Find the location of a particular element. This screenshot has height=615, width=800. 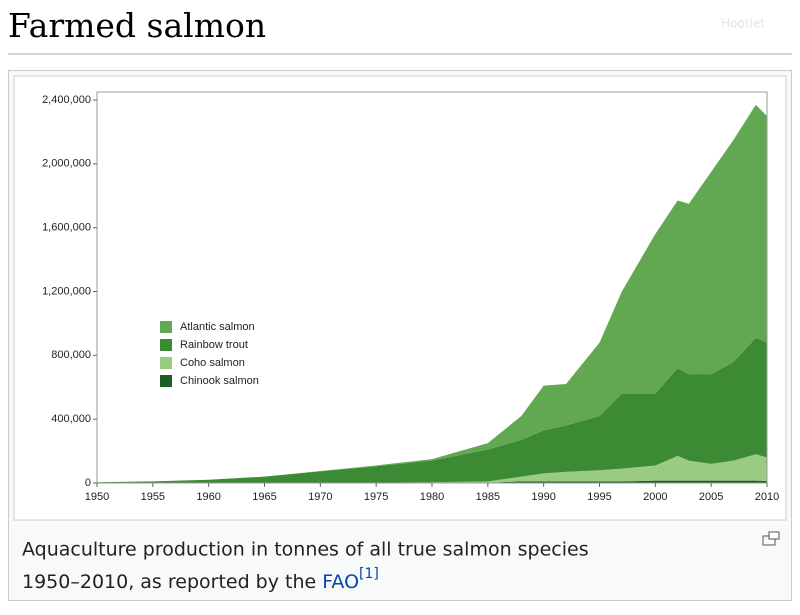

x-tick-label: 1980 is located at coordinates (432, 497).